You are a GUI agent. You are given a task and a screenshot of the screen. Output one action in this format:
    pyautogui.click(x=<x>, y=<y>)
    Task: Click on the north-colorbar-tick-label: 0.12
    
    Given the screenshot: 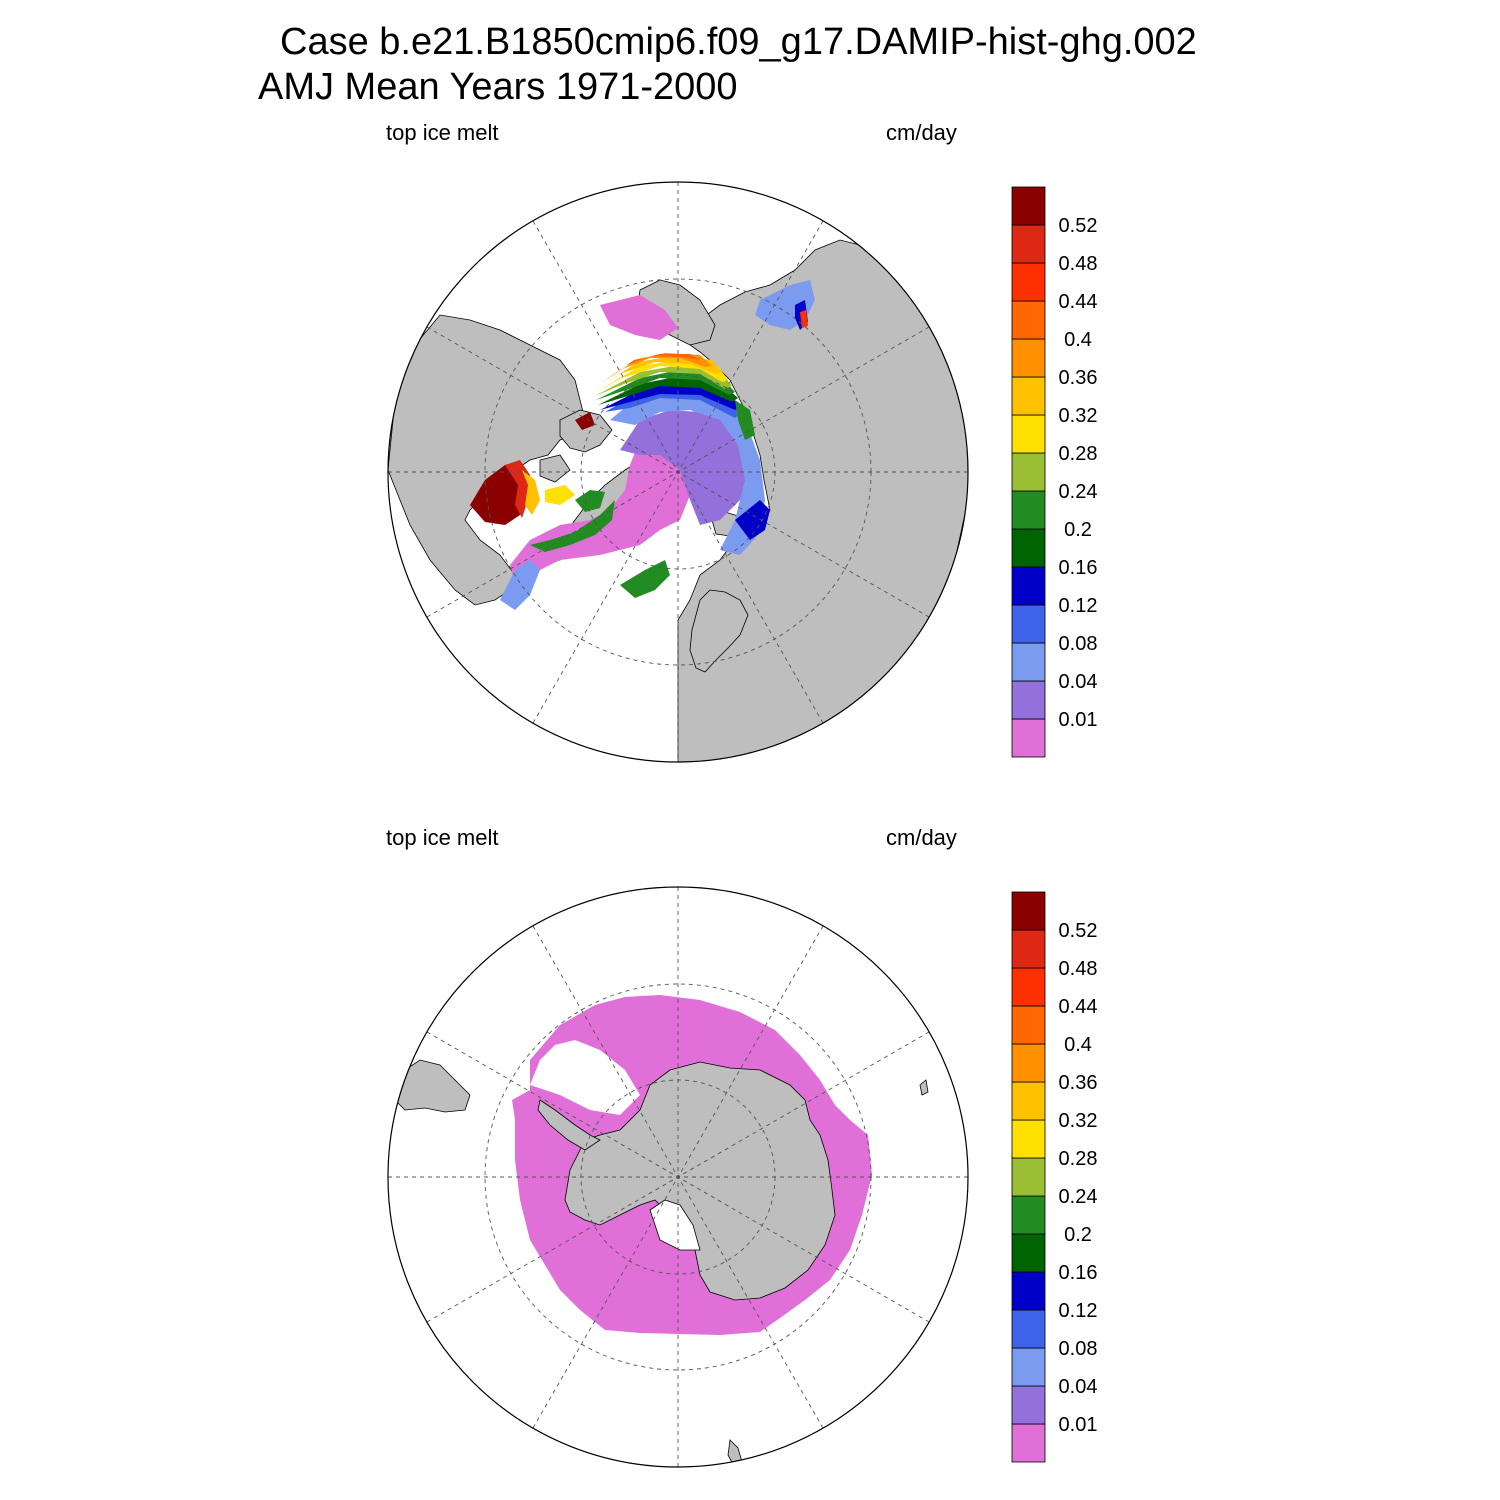 What is the action you would take?
    pyautogui.click(x=1078, y=606)
    